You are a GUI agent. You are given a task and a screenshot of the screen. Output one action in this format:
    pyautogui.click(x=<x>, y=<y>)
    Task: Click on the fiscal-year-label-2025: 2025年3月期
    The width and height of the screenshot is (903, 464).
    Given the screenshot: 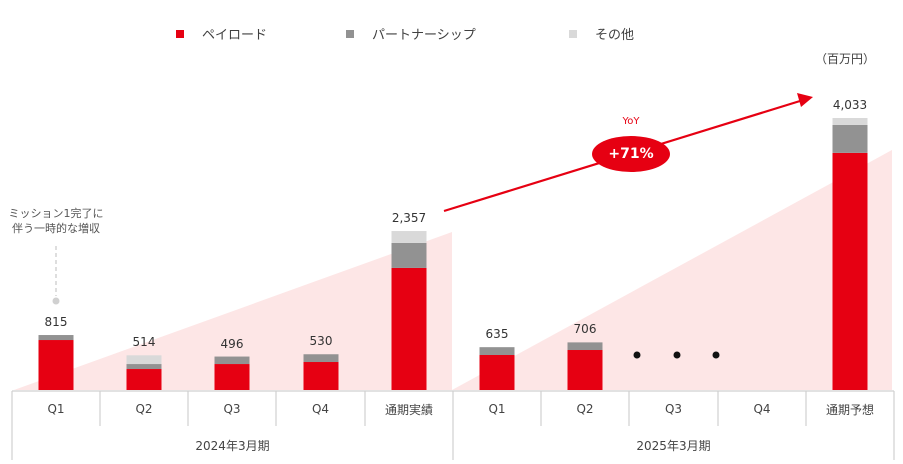 What is the action you would take?
    pyautogui.click(x=673, y=445)
    